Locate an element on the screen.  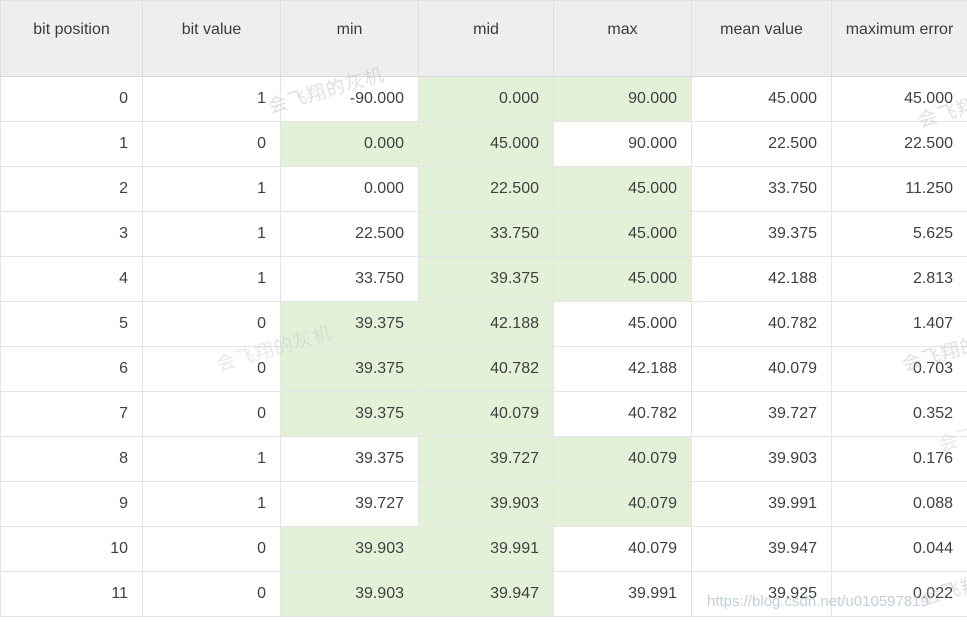
cell-maximum_error: 0.088 is located at coordinates (899, 504).